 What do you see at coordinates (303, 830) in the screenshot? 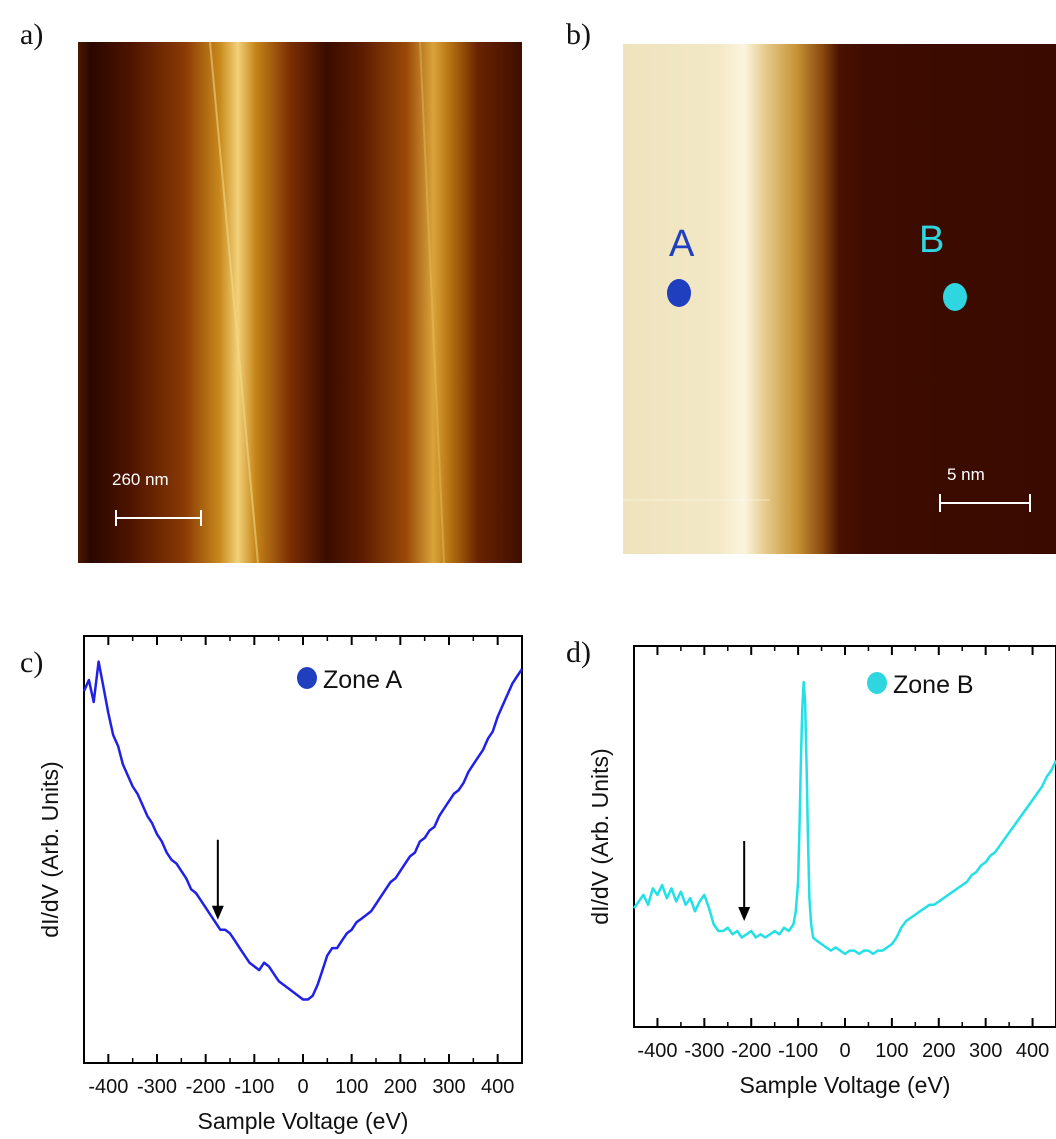
I see `series-line-c` at bounding box center [303, 830].